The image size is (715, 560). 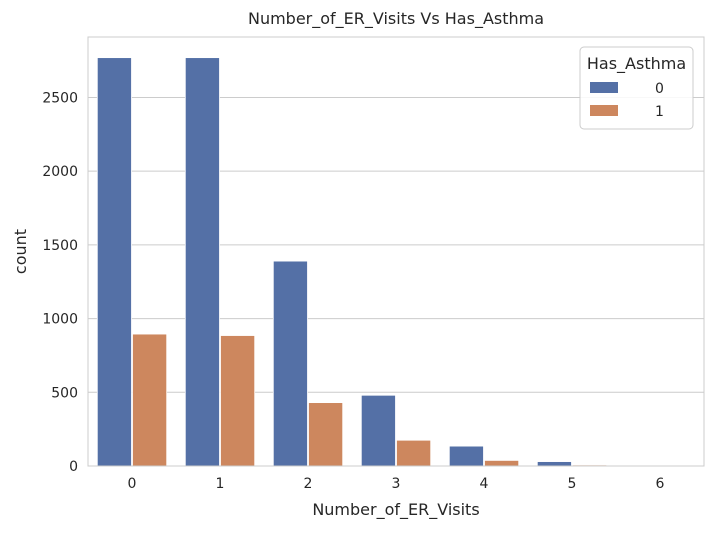 What do you see at coordinates (484, 484) in the screenshot?
I see `x-tick-label-4: 4` at bounding box center [484, 484].